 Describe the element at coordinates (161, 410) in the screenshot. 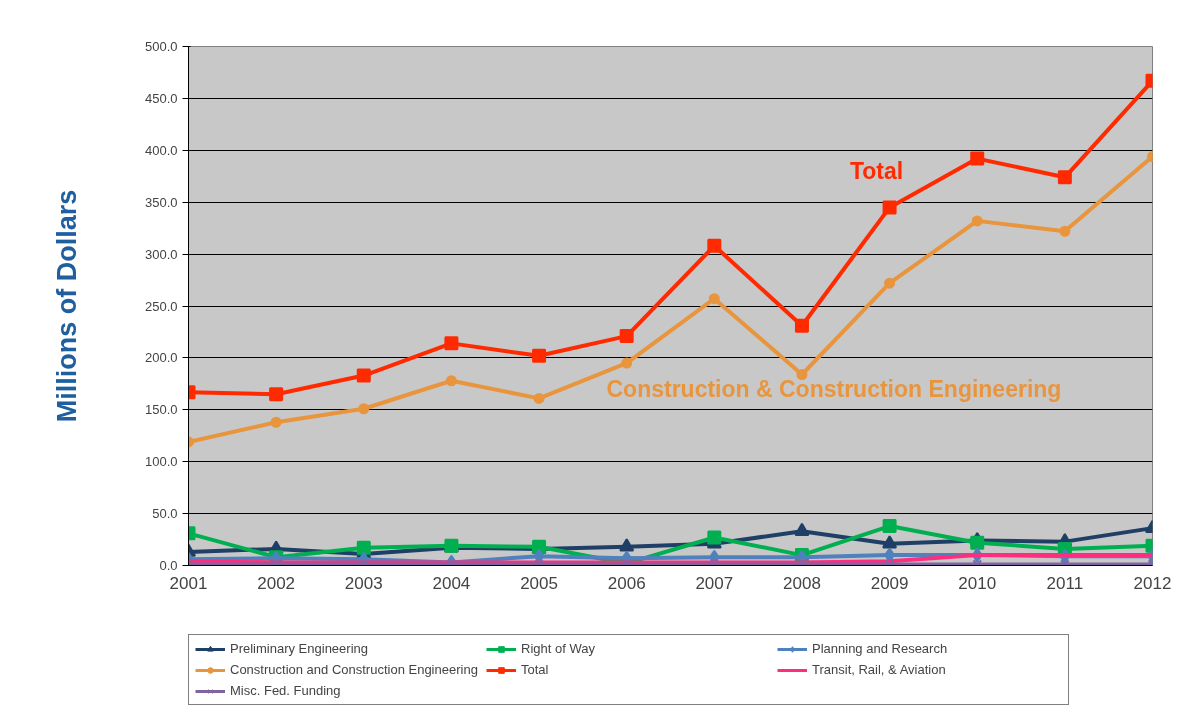

I see `y-tick-label: 150.0` at that location.